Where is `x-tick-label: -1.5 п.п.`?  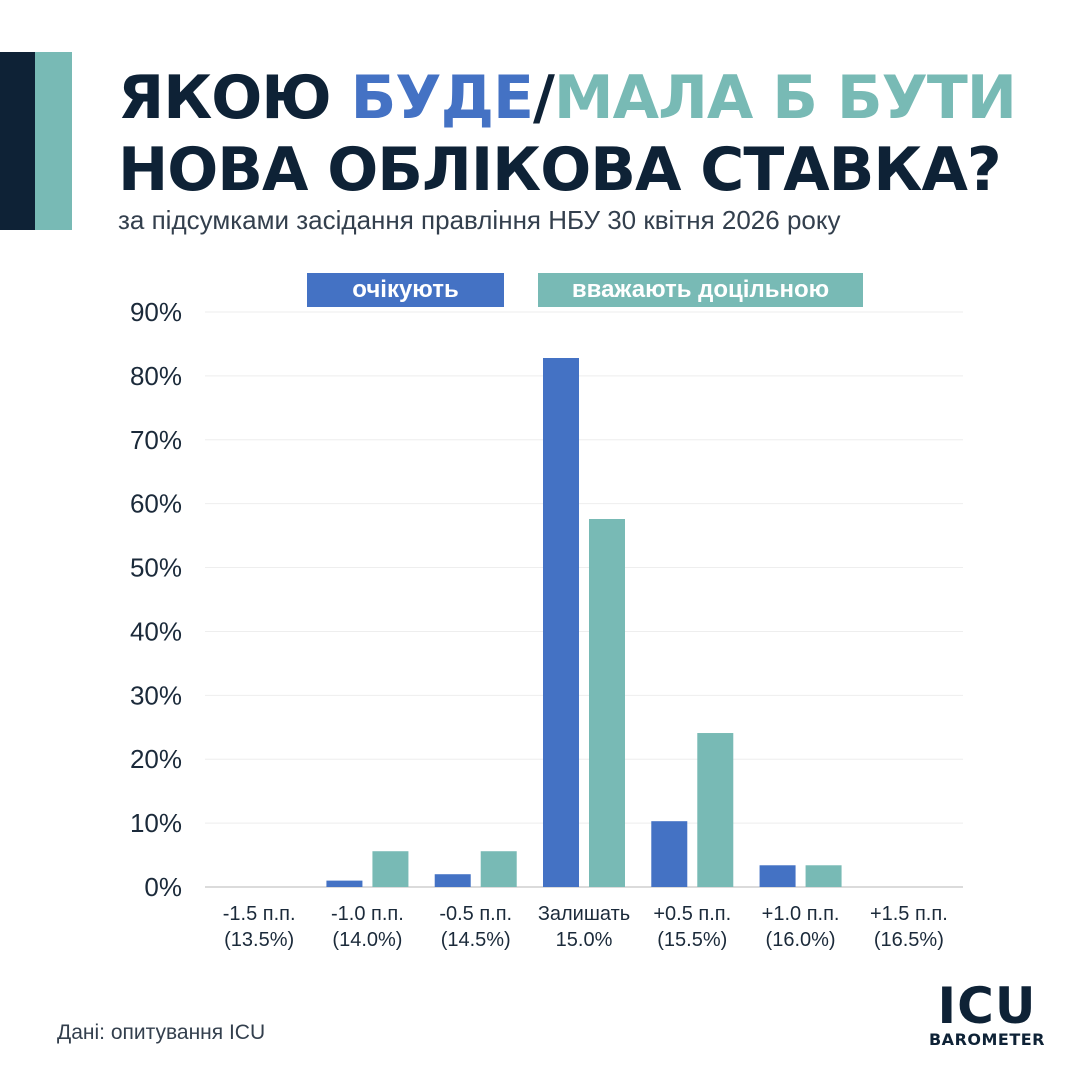 x-tick-label: -1.5 п.п. is located at coordinates (259, 914).